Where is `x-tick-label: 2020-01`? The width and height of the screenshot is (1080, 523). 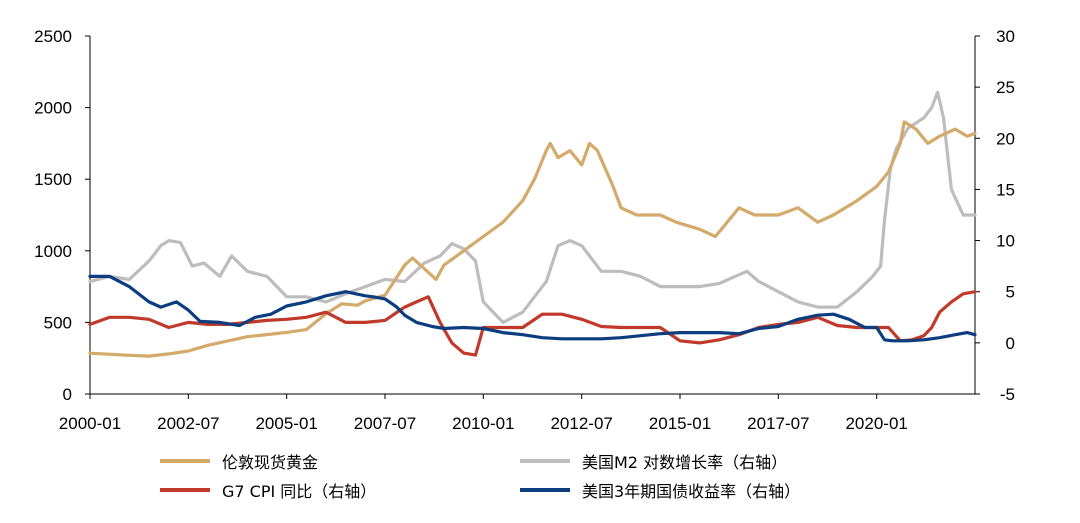 x-tick-label: 2020-01 is located at coordinates (876, 423).